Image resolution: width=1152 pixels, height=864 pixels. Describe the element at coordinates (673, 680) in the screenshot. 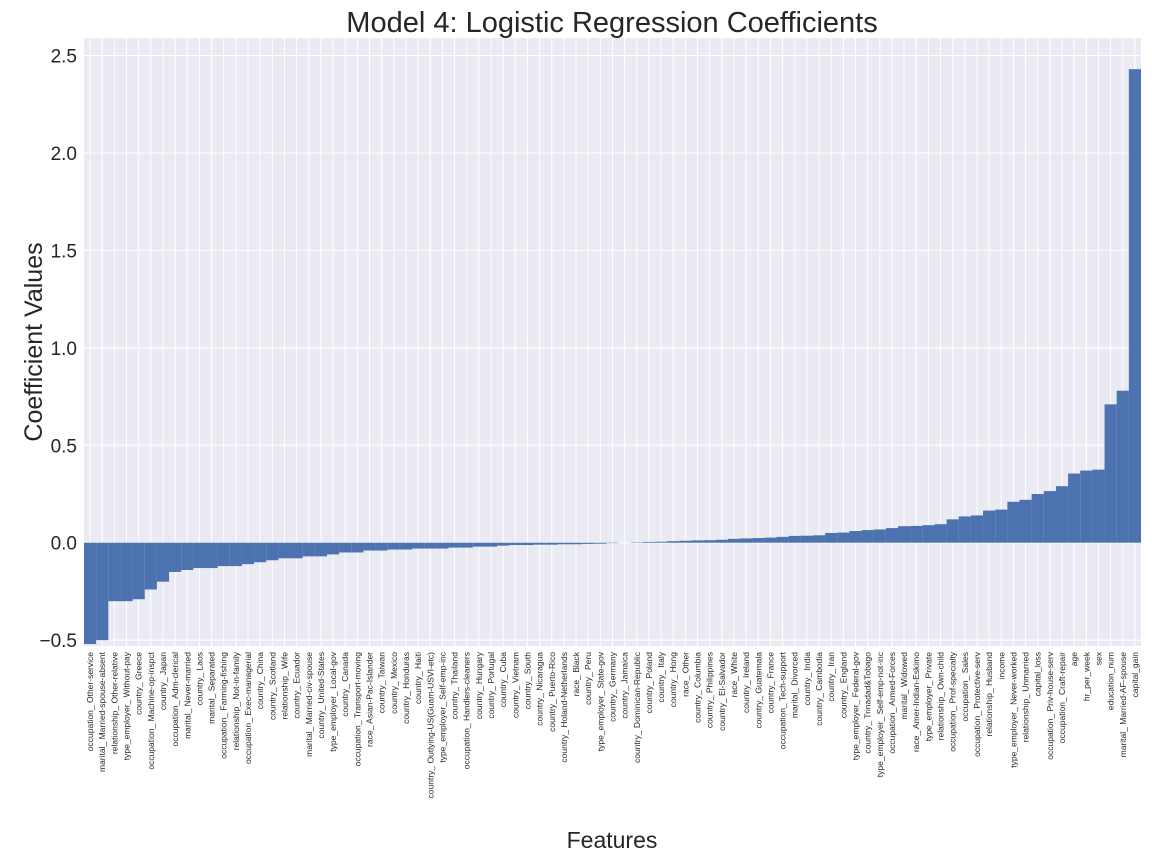

I see `x-tick-label: country_ Hong` at that location.